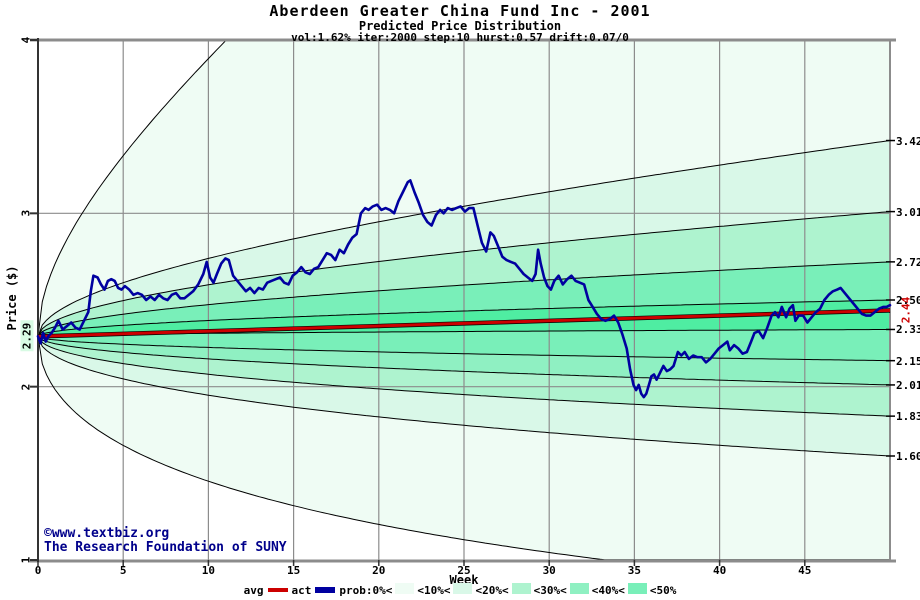 The height and width of the screenshot is (600, 920). Describe the element at coordinates (464, 570) in the screenshot. I see `x-tick-label: 25` at that location.